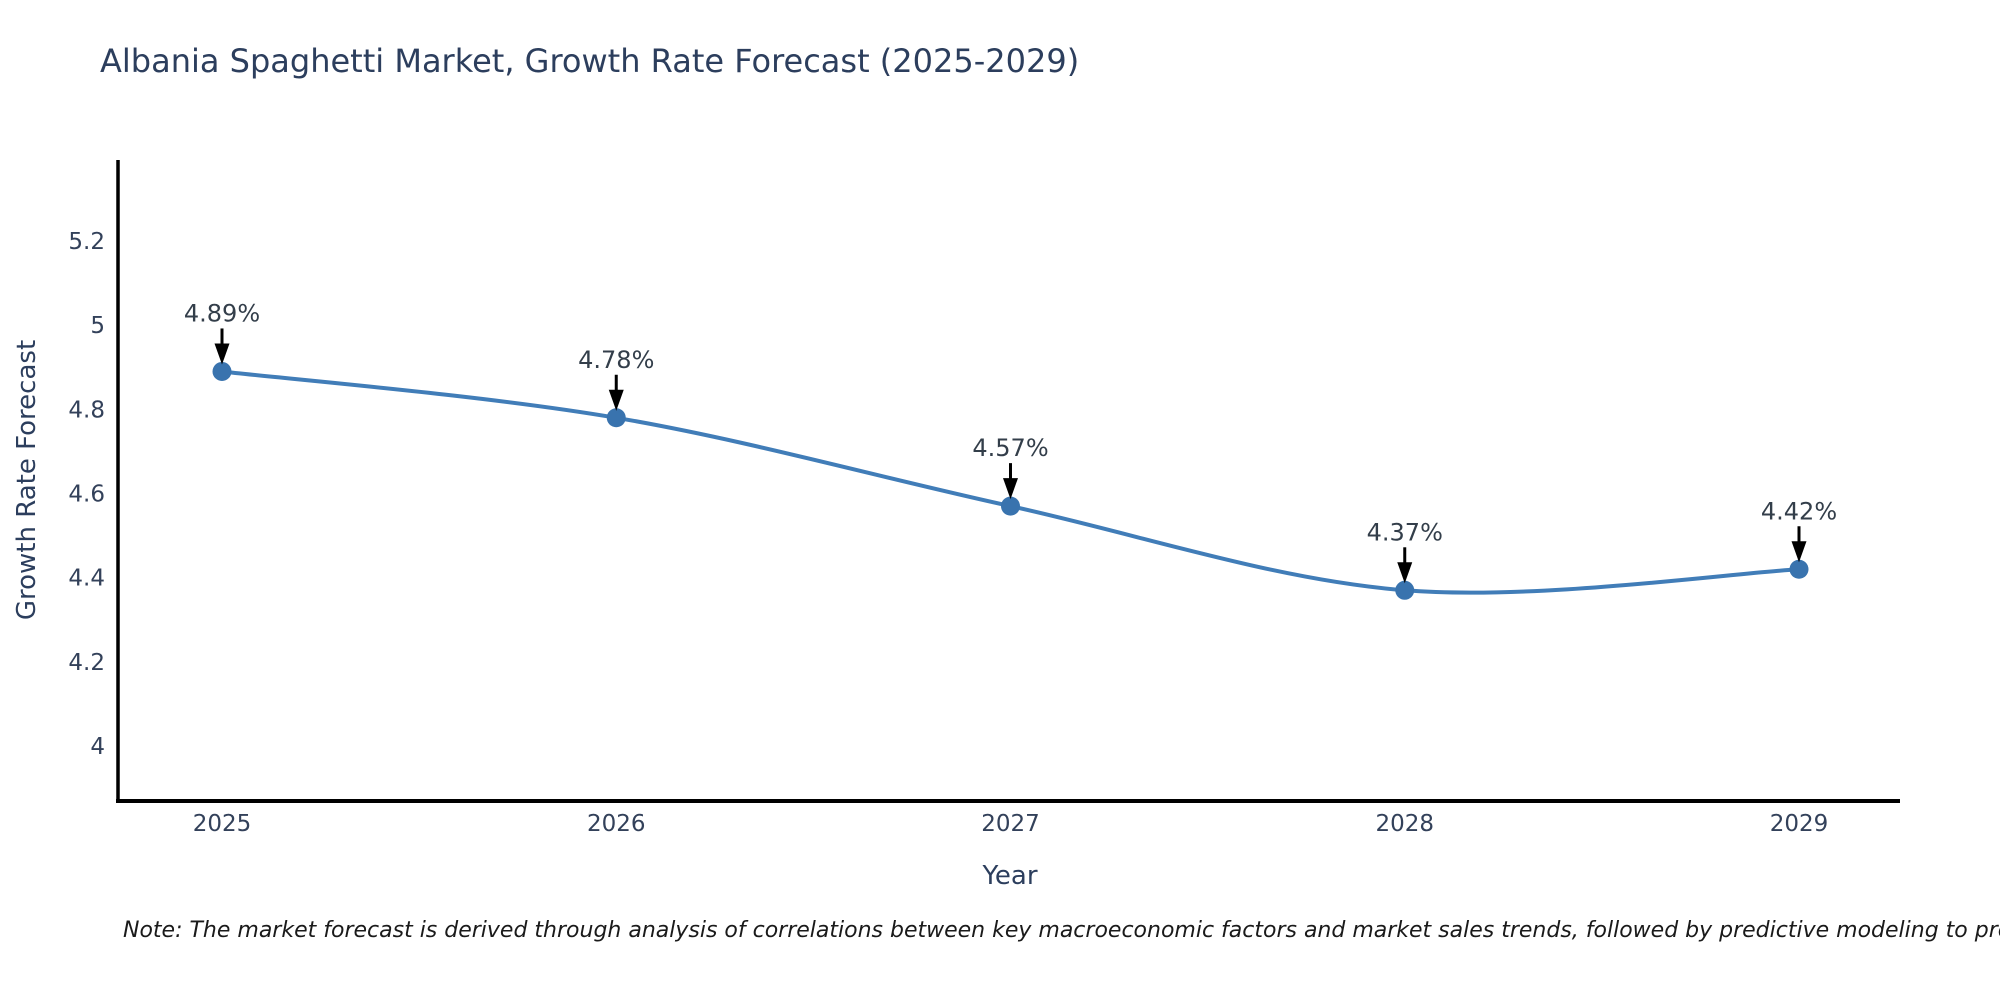  I want to click on data-point-label: 4.37%, so click(1405, 532).